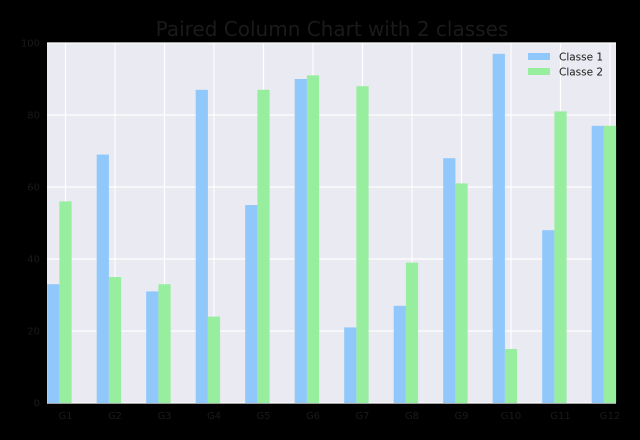 The image size is (640, 440). Describe the element at coordinates (511, 416) in the screenshot. I see `x-tick-label: G10` at that location.